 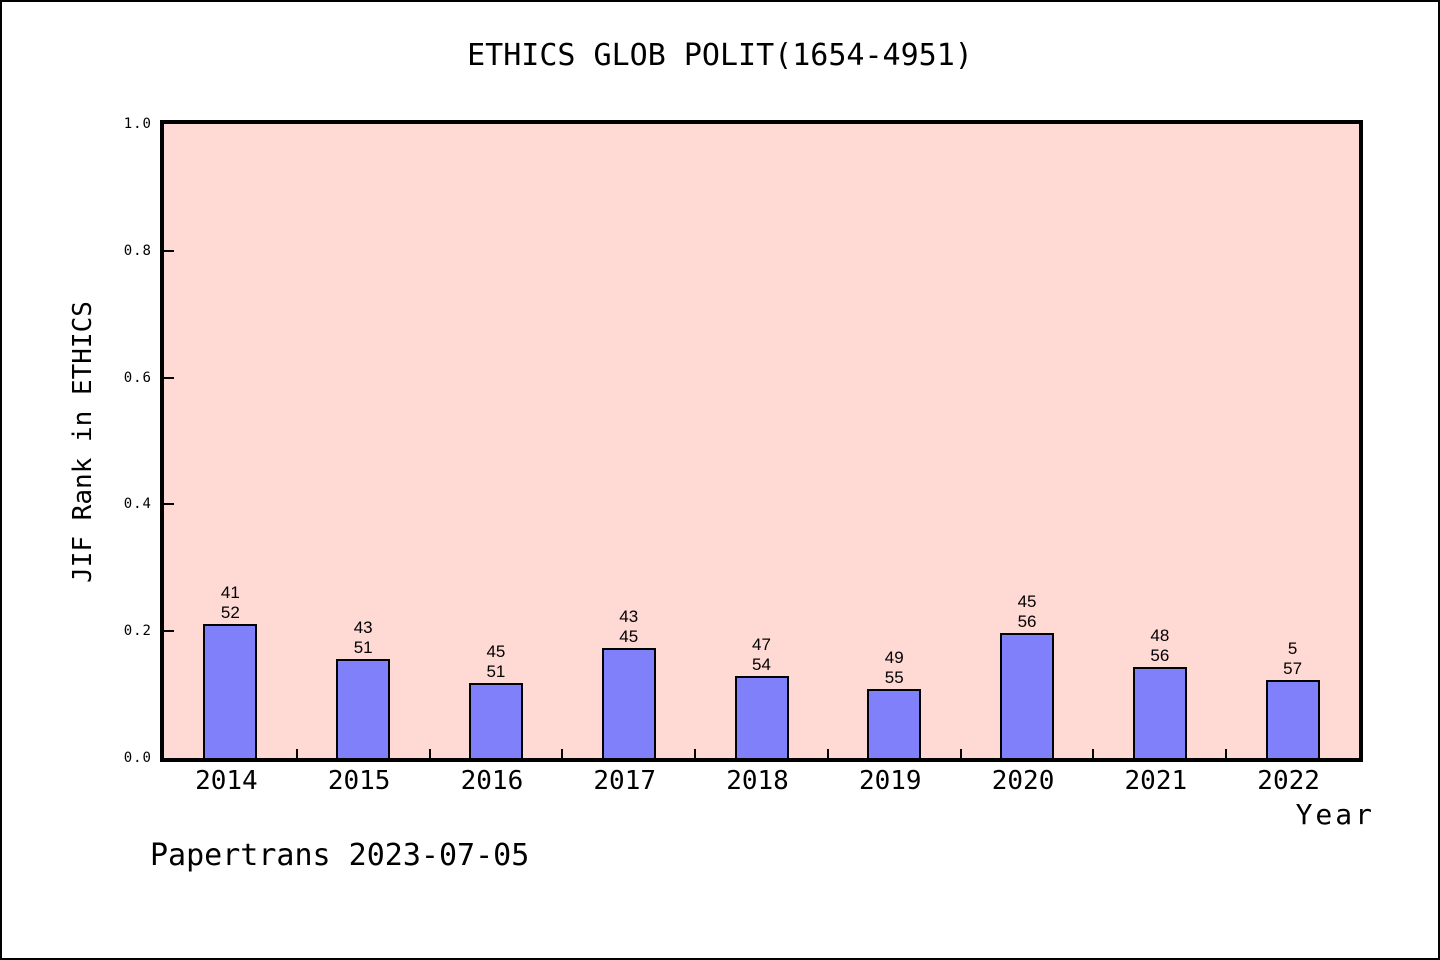 What do you see at coordinates (761, 654) in the screenshot?
I see `bar-value-label-2018: 47 54` at bounding box center [761, 654].